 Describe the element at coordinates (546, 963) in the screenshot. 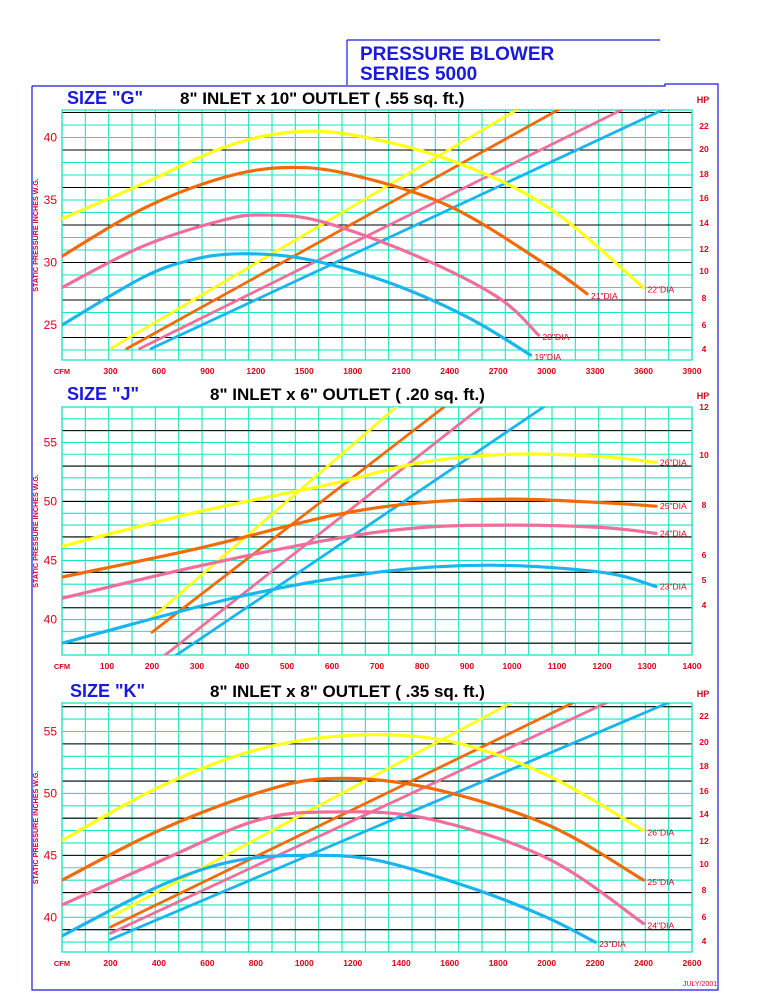

I see `x-tick-label: 2000` at that location.